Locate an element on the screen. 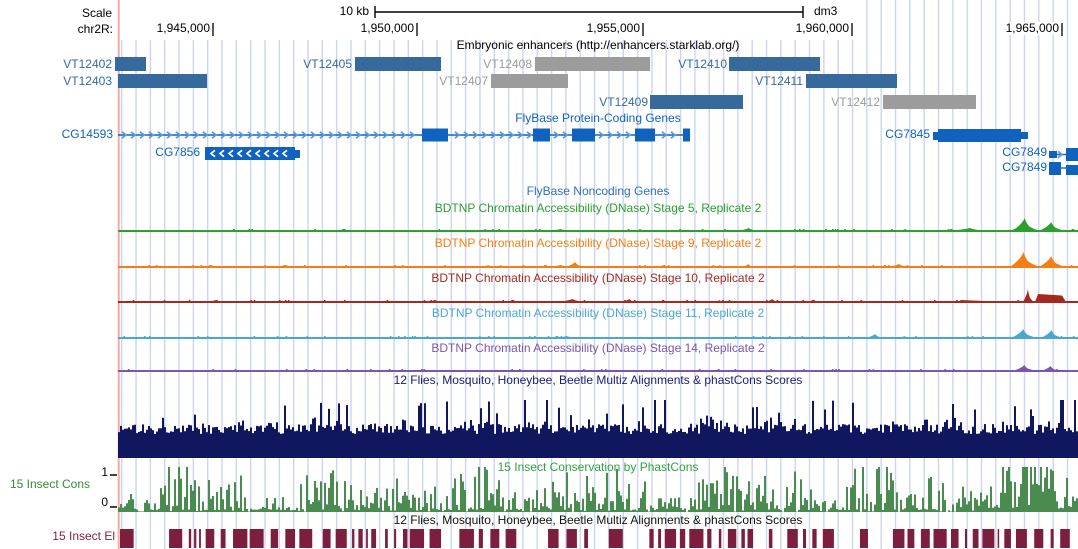 The height and width of the screenshot is (549, 1078). enhancer-box-VT12403 is located at coordinates (162, 81).